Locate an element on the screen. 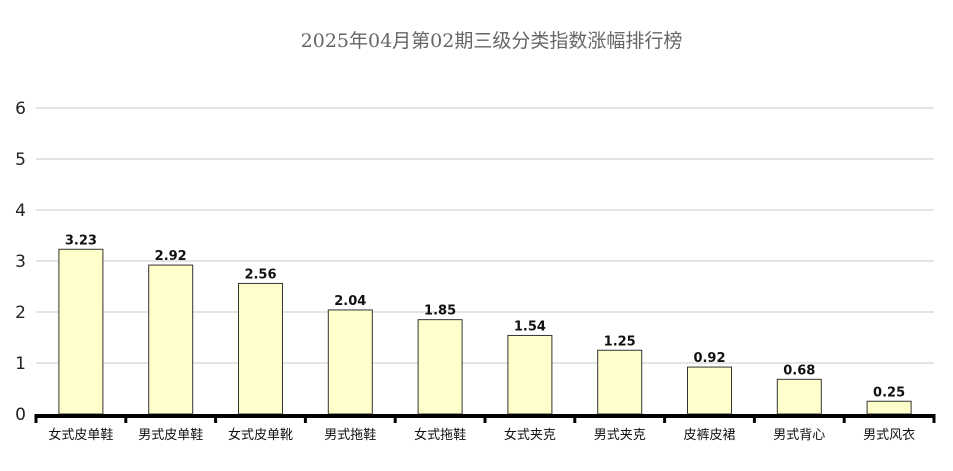  y-tick-label: 4 is located at coordinates (20, 211).